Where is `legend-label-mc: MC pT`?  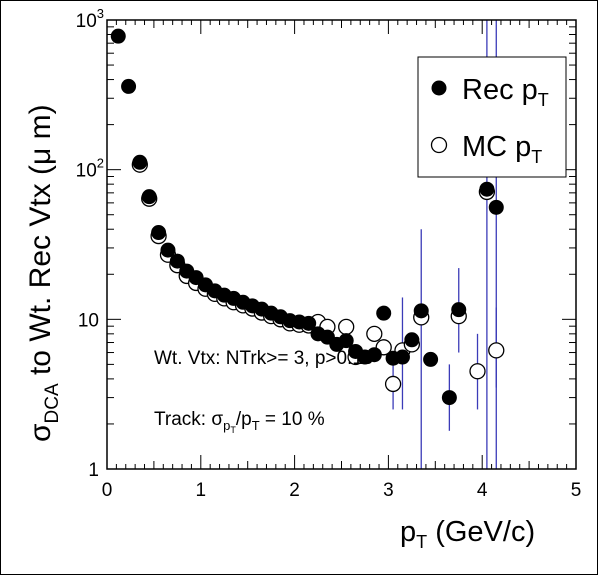
legend-label-mc: MC pT is located at coordinates (502, 149).